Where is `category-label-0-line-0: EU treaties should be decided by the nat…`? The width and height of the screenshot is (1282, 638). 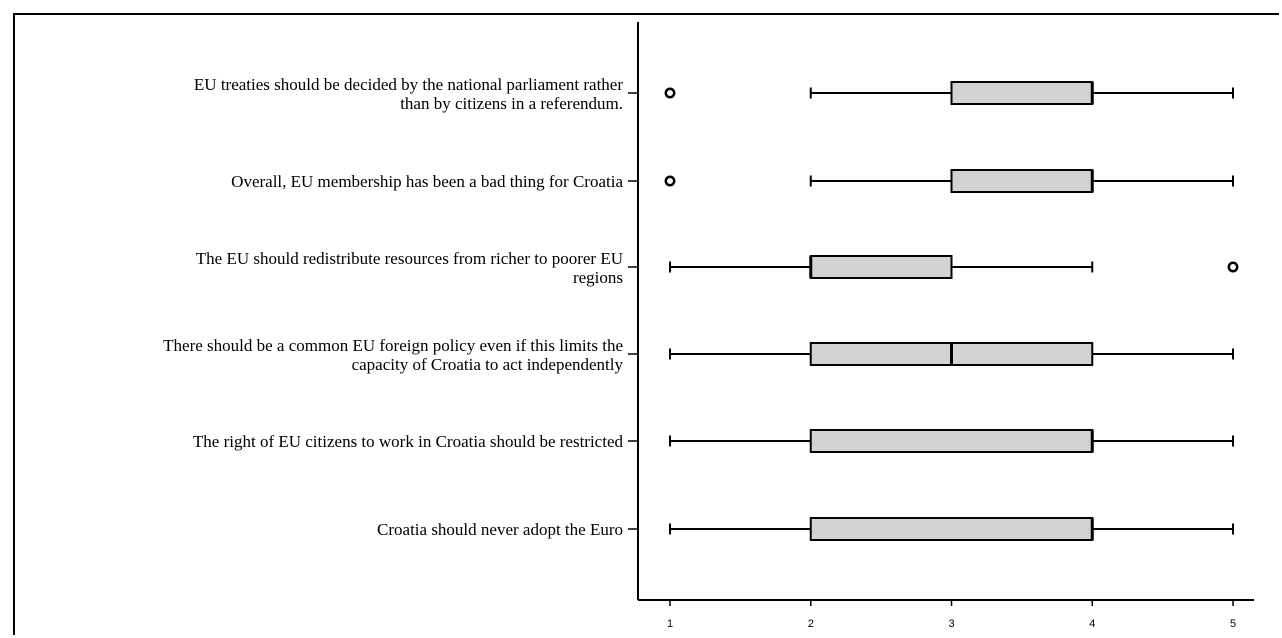
category-label-0-line-0: EU treaties should be decided by the nat… is located at coordinates (408, 84).